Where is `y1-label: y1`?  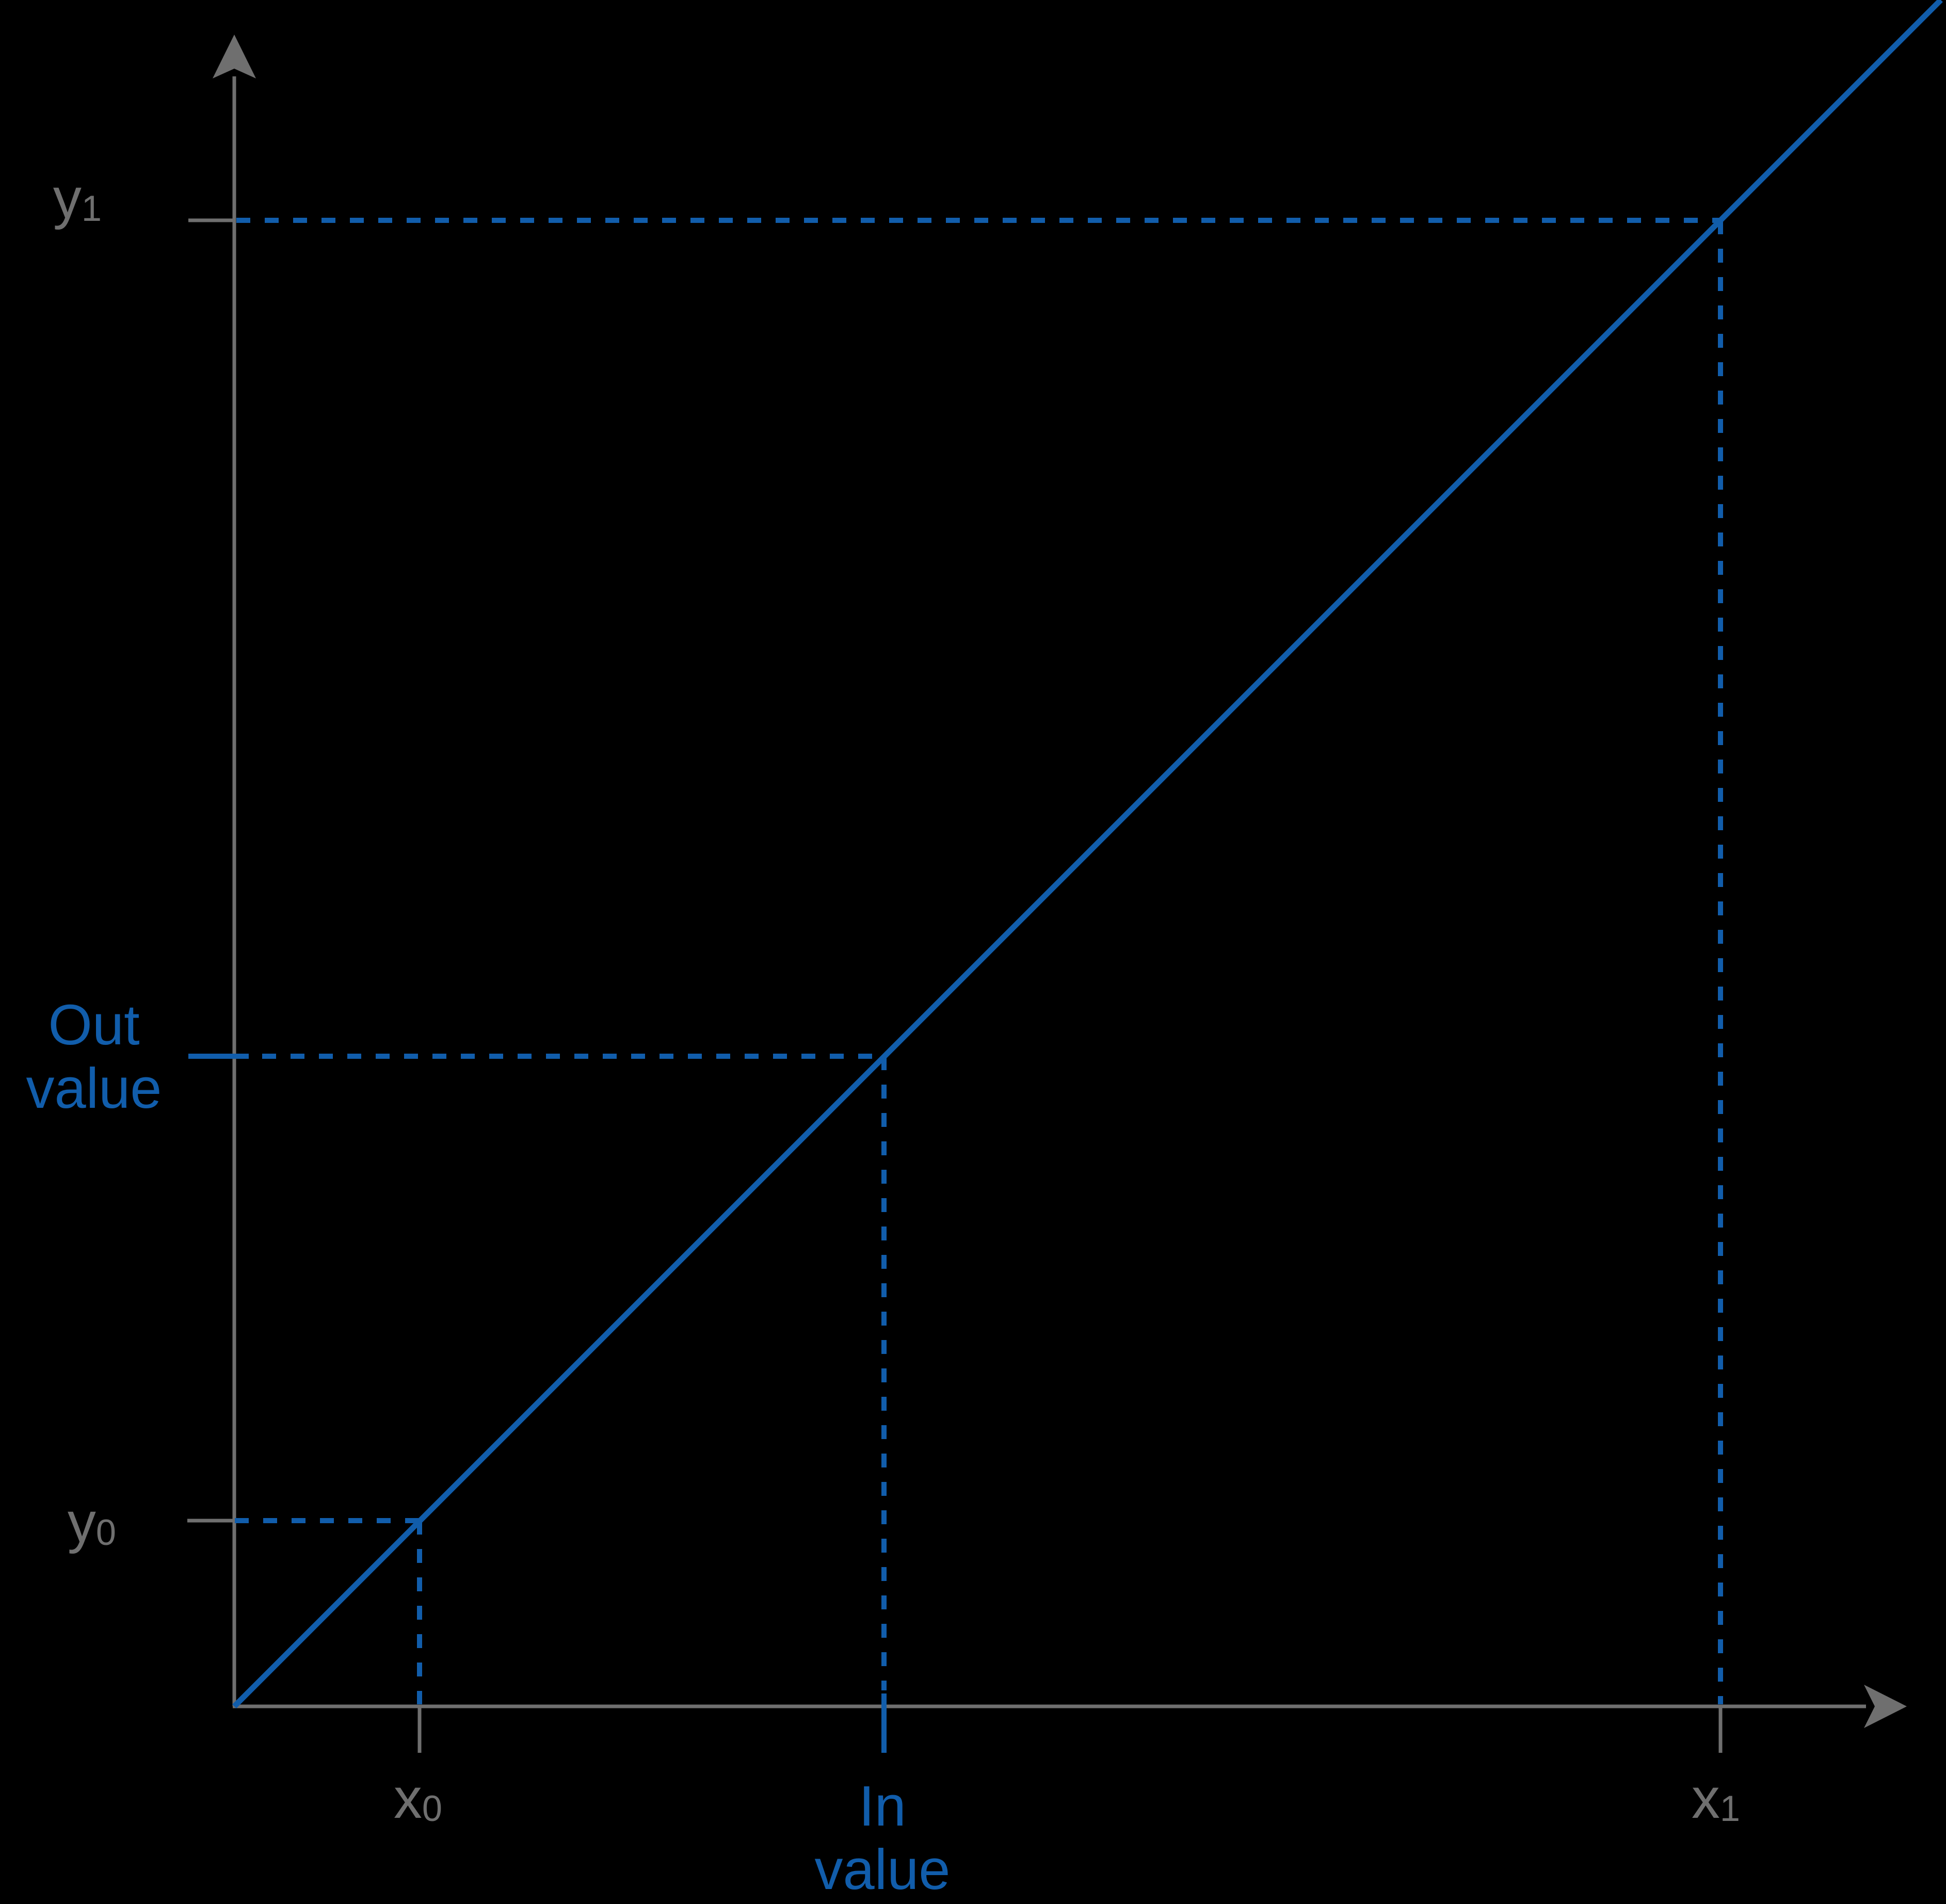 y1-label: y1 is located at coordinates (77, 203).